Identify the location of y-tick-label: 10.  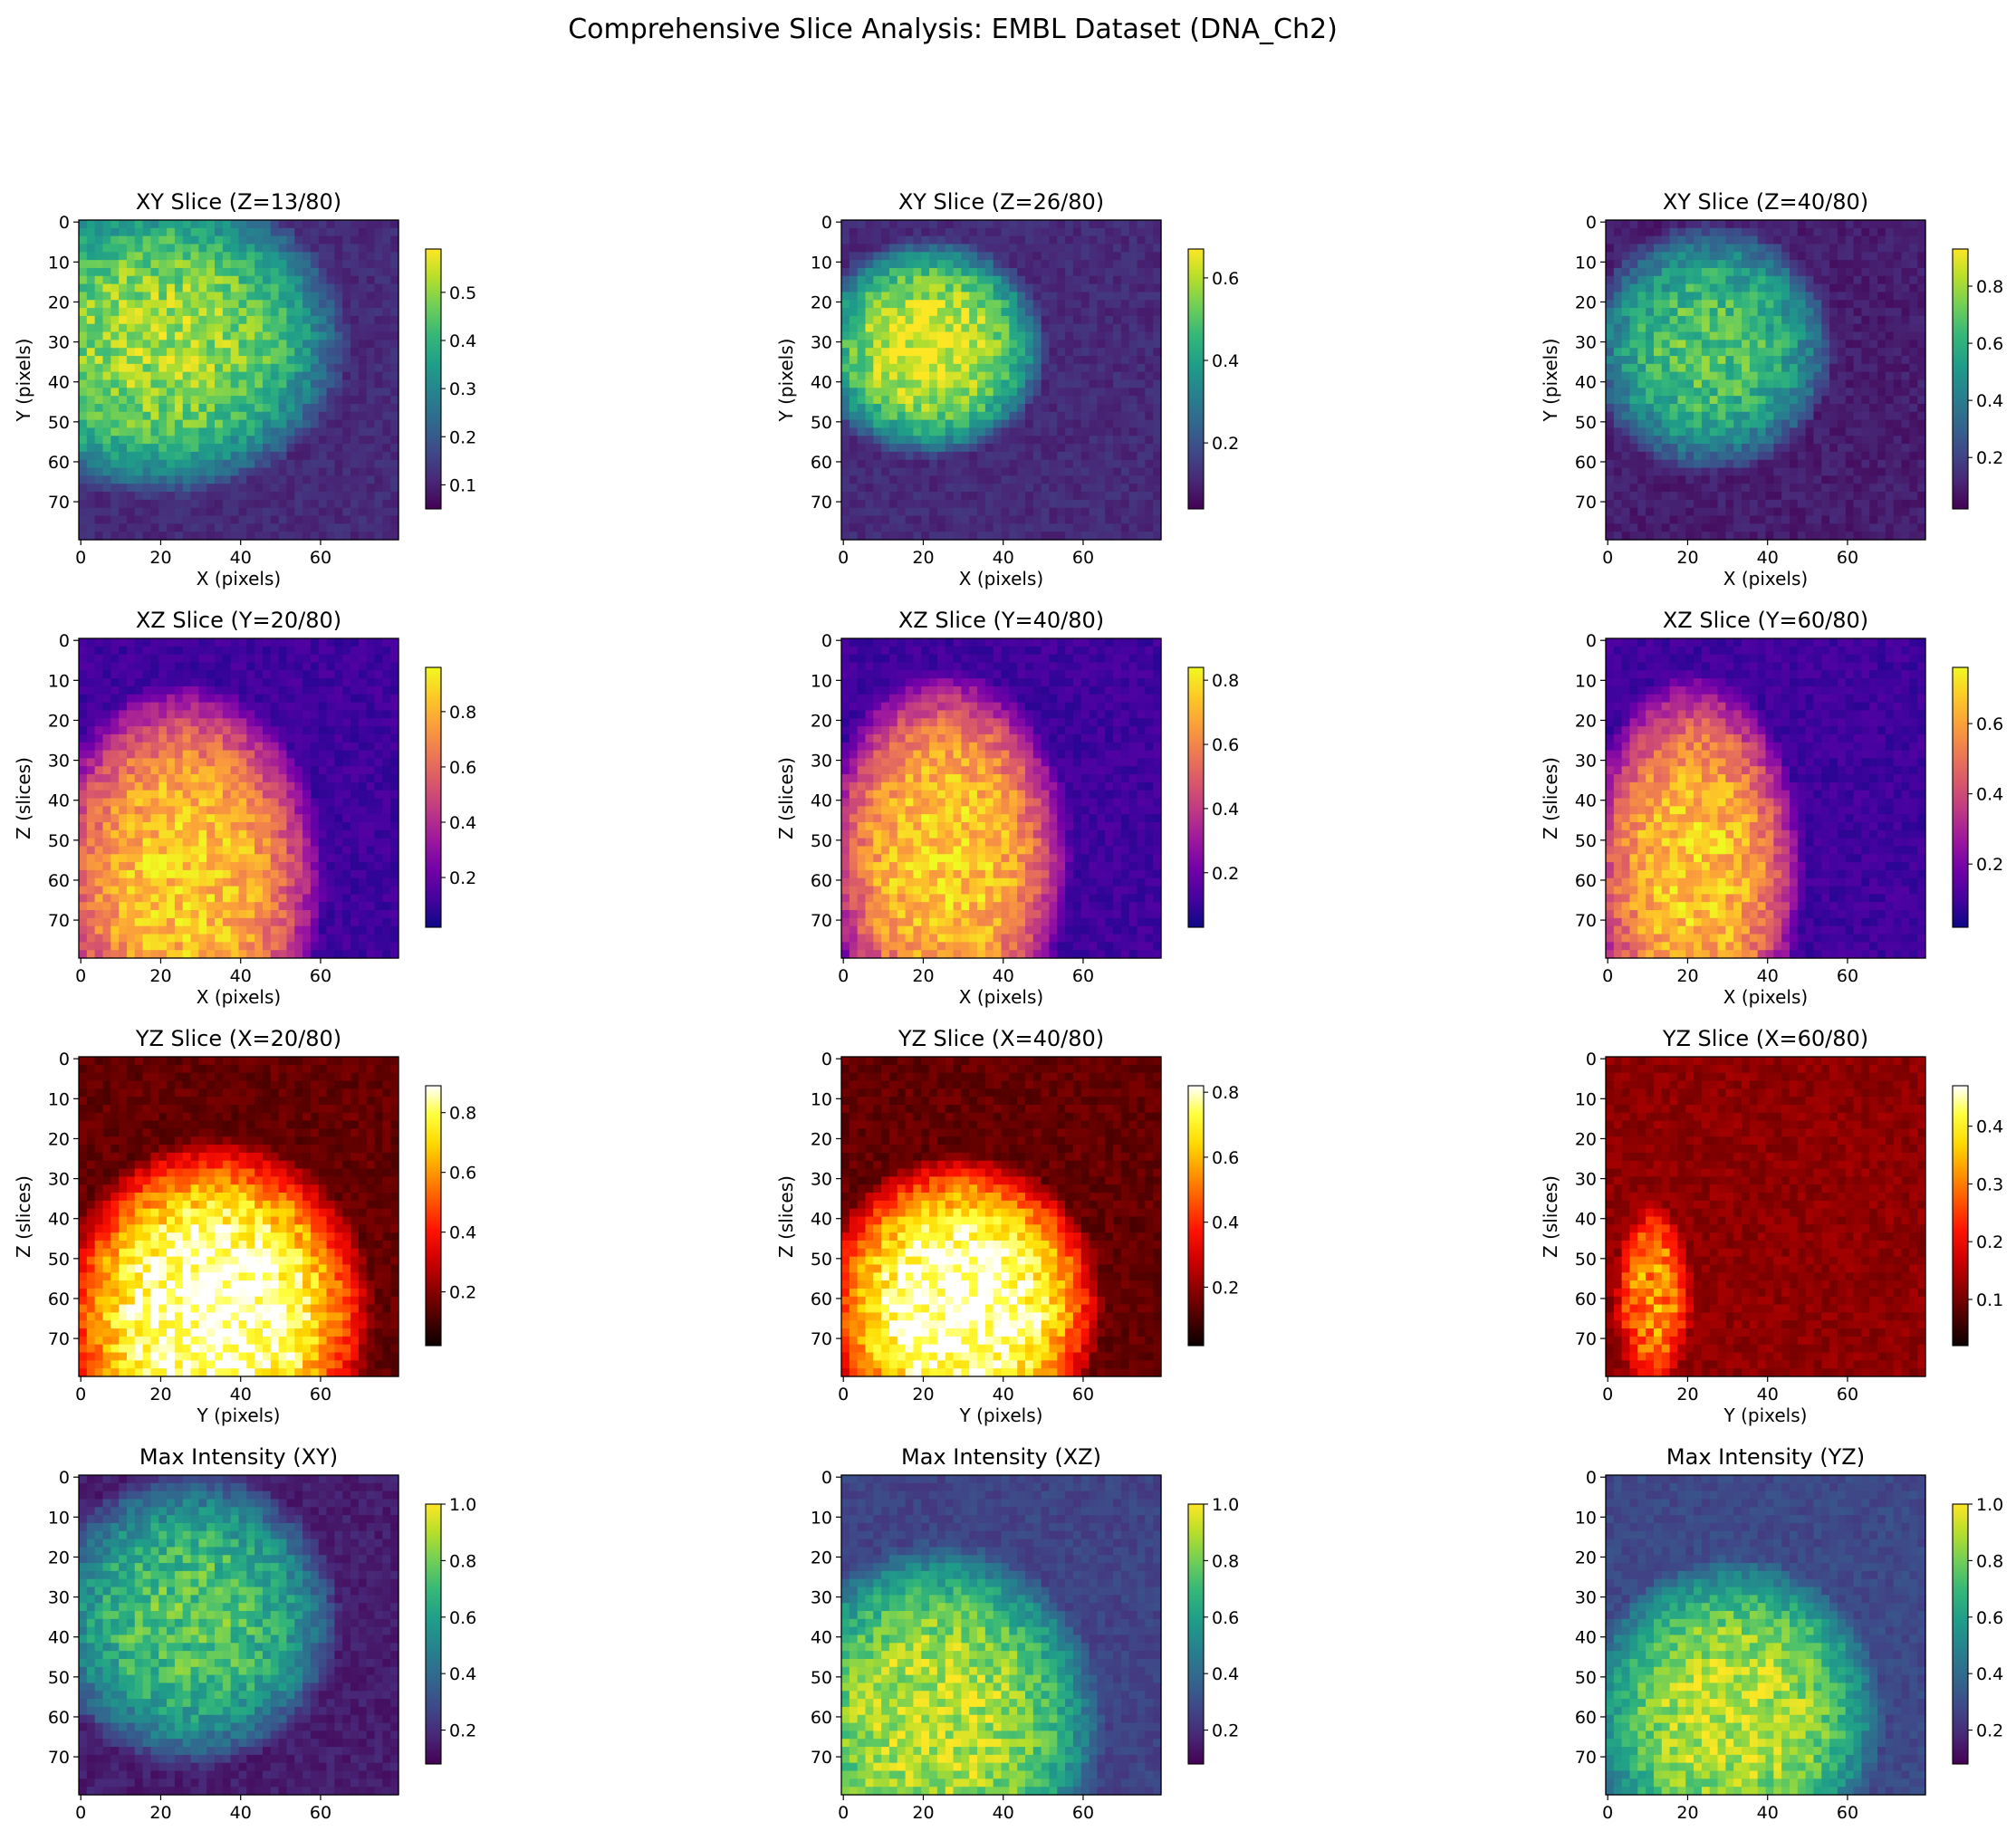
(822, 263).